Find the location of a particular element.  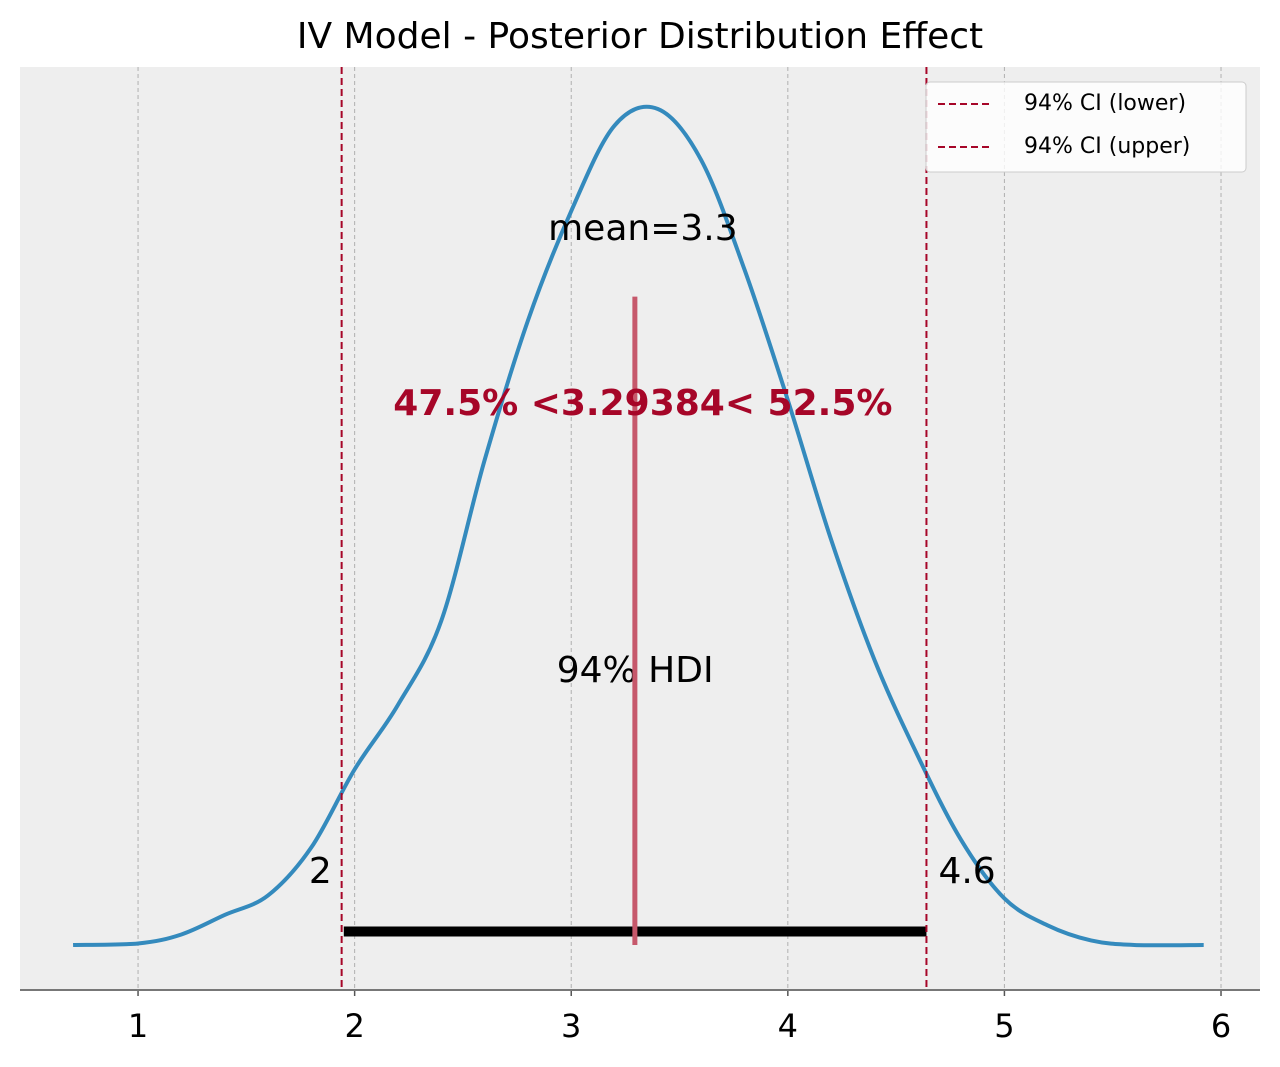

legend-box is located at coordinates (1086, 127).